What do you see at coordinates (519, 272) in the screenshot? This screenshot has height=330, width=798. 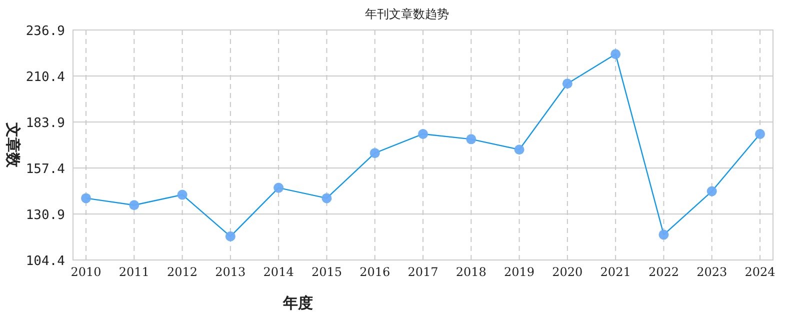 I see `x-tick-label: 2019` at bounding box center [519, 272].